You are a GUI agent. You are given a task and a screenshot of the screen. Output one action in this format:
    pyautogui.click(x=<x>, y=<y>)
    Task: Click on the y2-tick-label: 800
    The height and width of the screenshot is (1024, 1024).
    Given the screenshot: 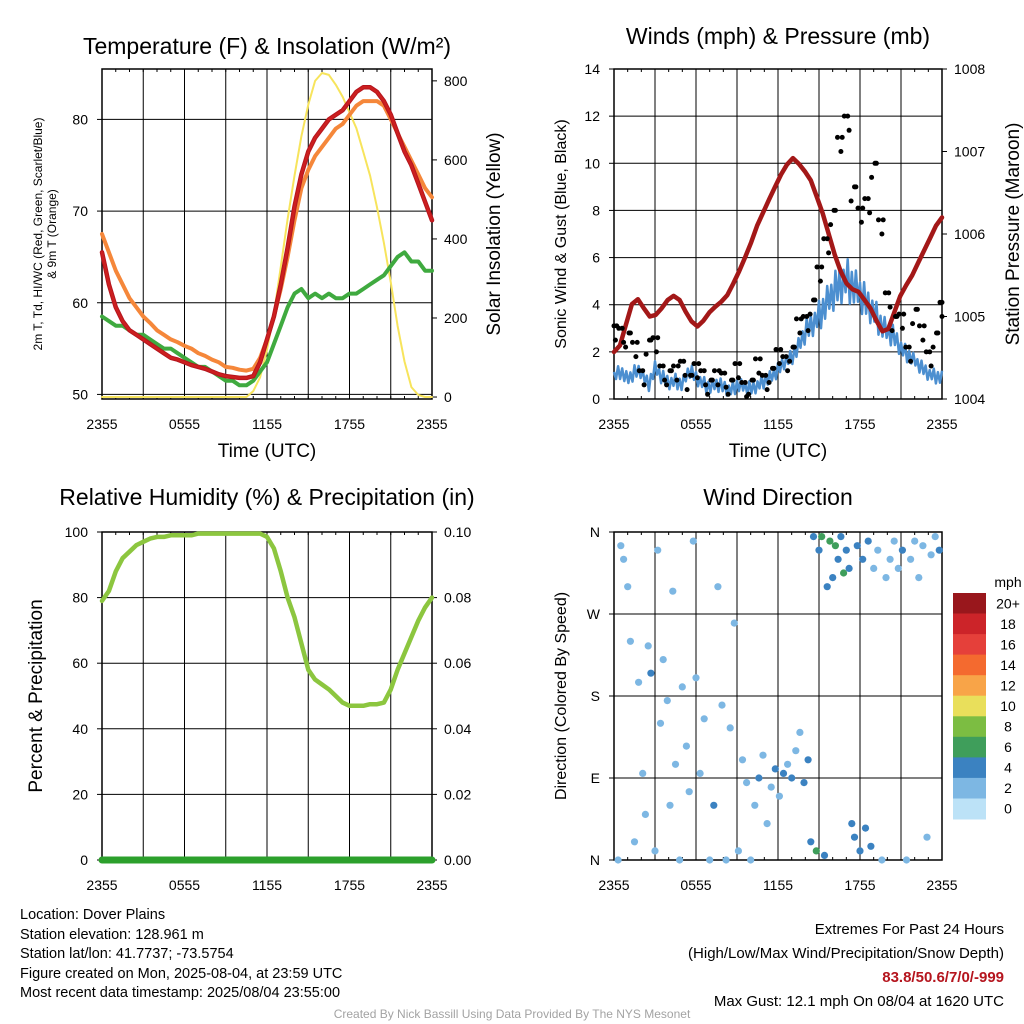 What is the action you would take?
    pyautogui.click(x=456, y=81)
    